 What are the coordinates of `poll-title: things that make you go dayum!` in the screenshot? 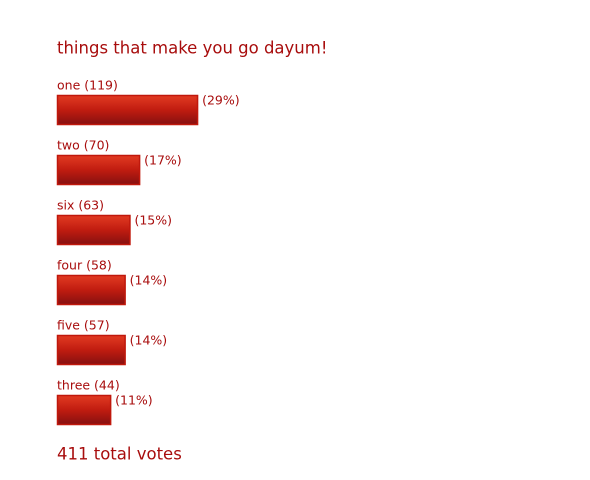 It's located at (192, 48).